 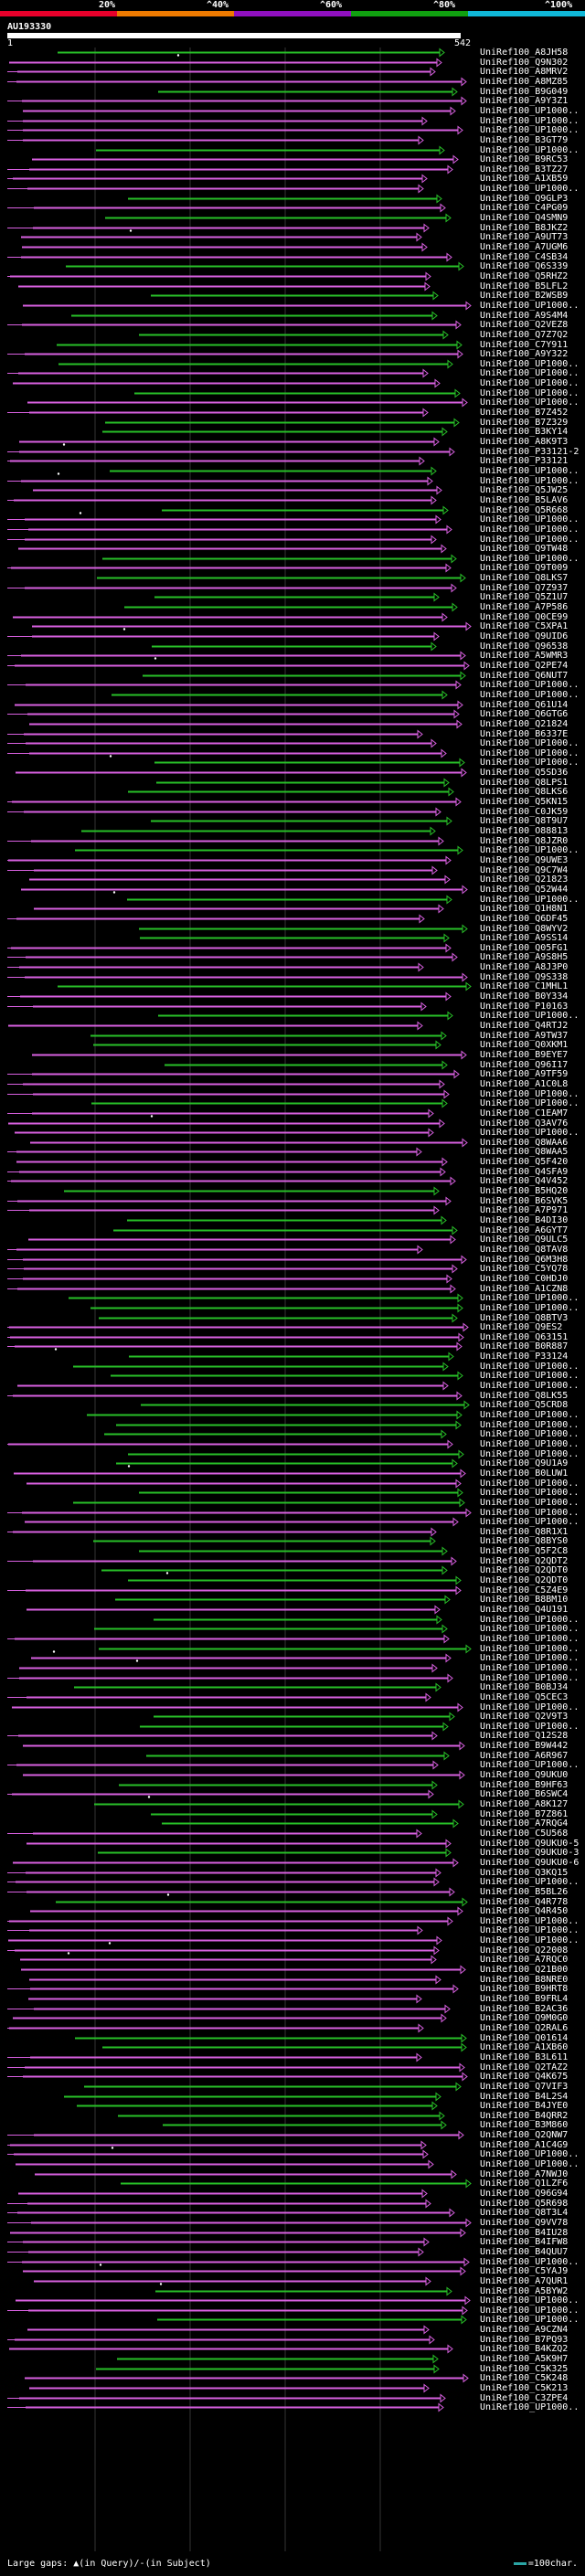 What do you see at coordinates (524, 2242) in the screenshot?
I see `hit-label: UniRef100_B4IFW8` at bounding box center [524, 2242].